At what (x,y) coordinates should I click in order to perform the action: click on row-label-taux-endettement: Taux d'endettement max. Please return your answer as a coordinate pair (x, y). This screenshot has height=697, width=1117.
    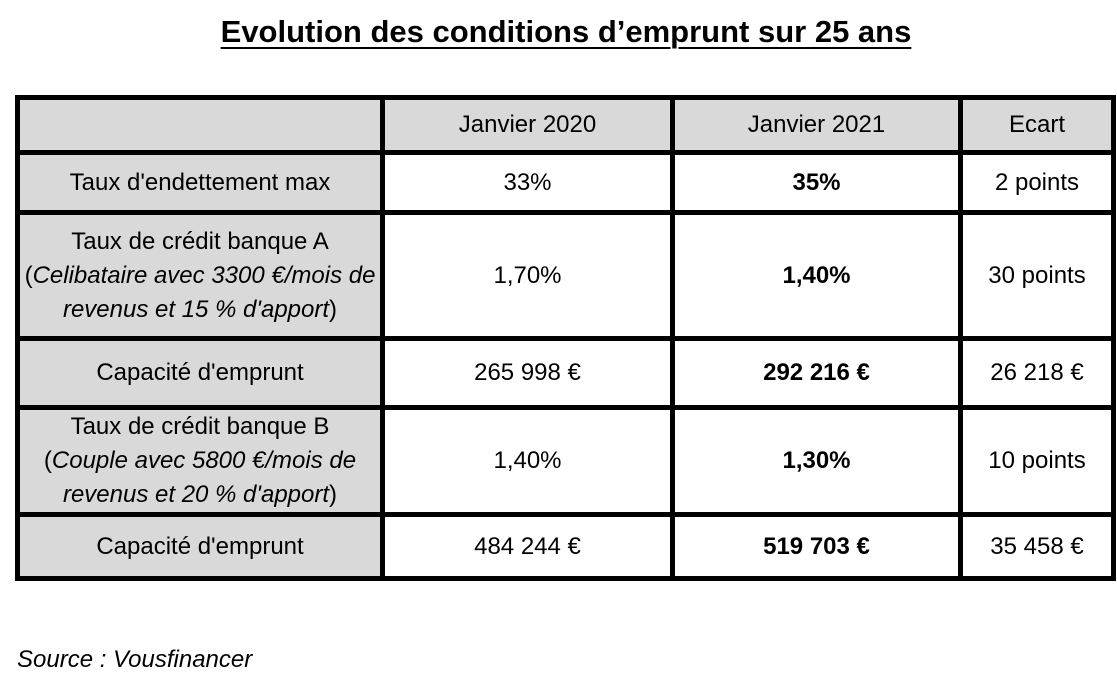
    Looking at the image, I should click on (200, 182).